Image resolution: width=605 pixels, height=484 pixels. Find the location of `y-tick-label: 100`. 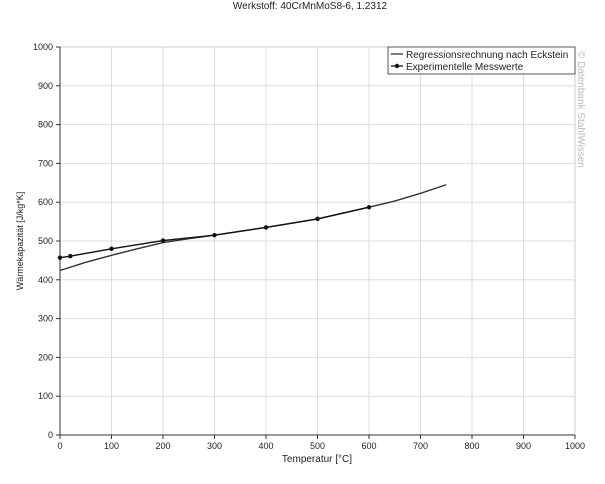

y-tick-label: 100 is located at coordinates (45, 396).